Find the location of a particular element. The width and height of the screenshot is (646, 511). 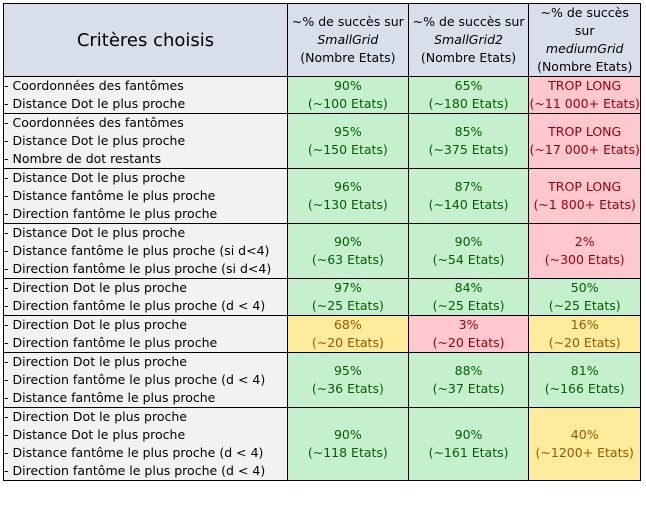

result-cell: 88% (~37 Etats) is located at coordinates (468, 380).